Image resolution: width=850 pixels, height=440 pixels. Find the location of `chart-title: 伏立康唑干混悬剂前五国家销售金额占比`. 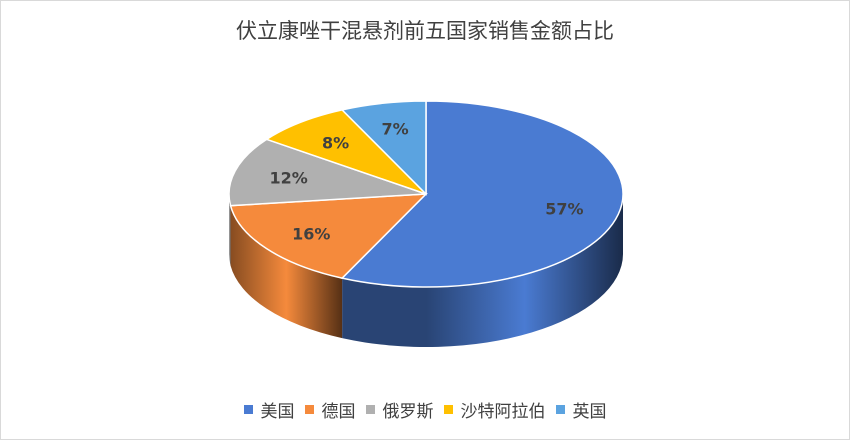

chart-title: 伏立康唑干混悬剂前五国家销售金额占比 is located at coordinates (425, 31).